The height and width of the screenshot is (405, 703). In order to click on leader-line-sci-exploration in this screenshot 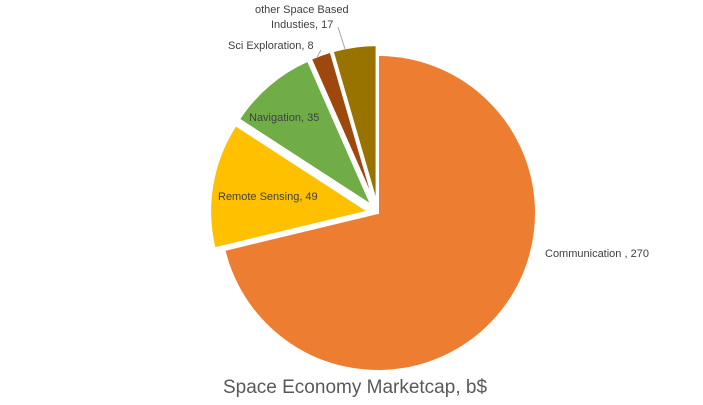, I will do `click(319, 53)`.